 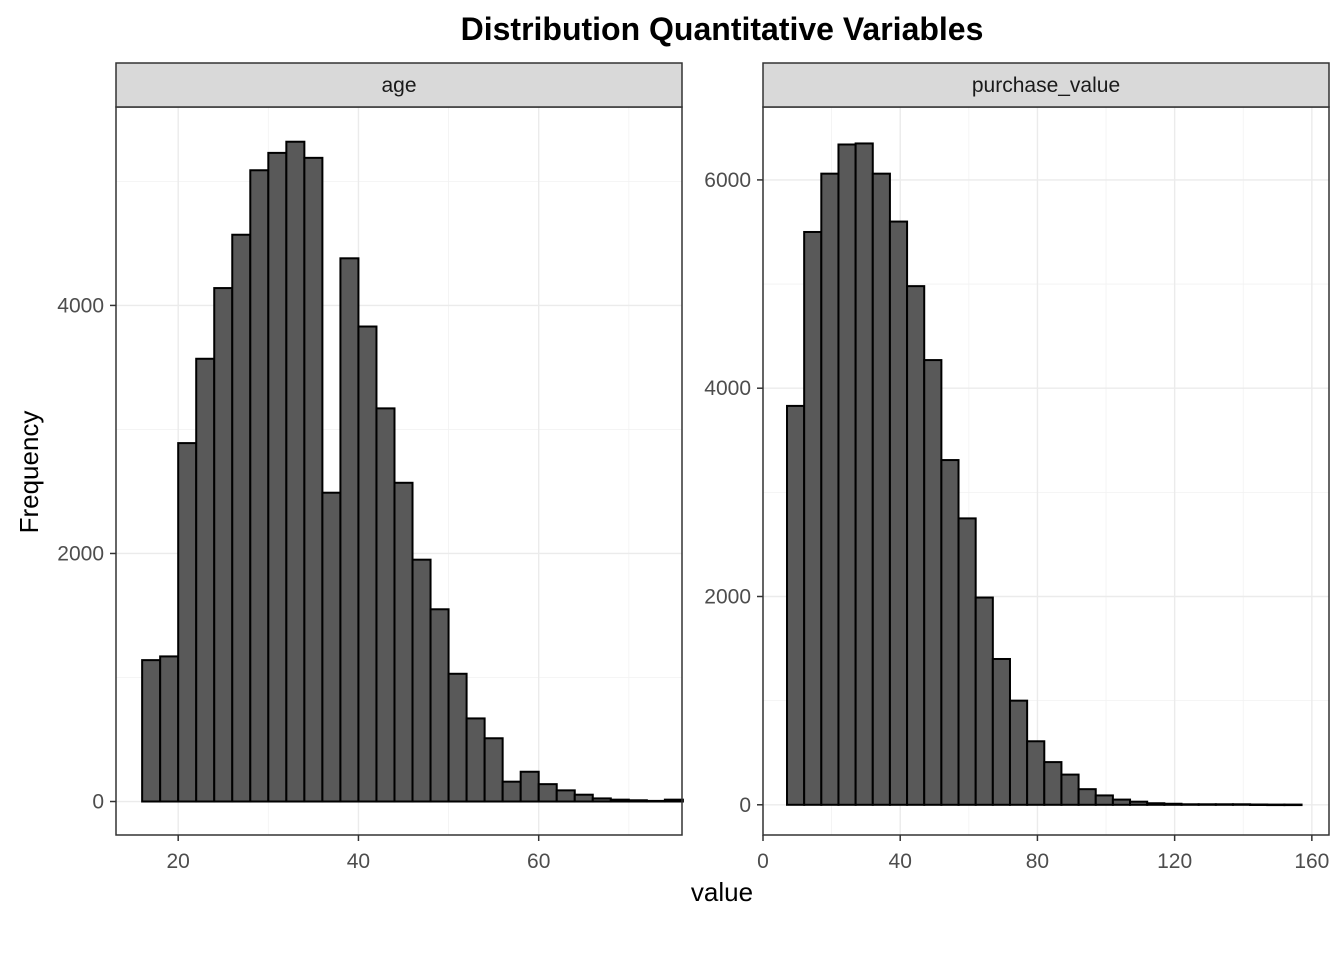 What do you see at coordinates (763, 861) in the screenshot?
I see `x-tick-label: 0` at bounding box center [763, 861].